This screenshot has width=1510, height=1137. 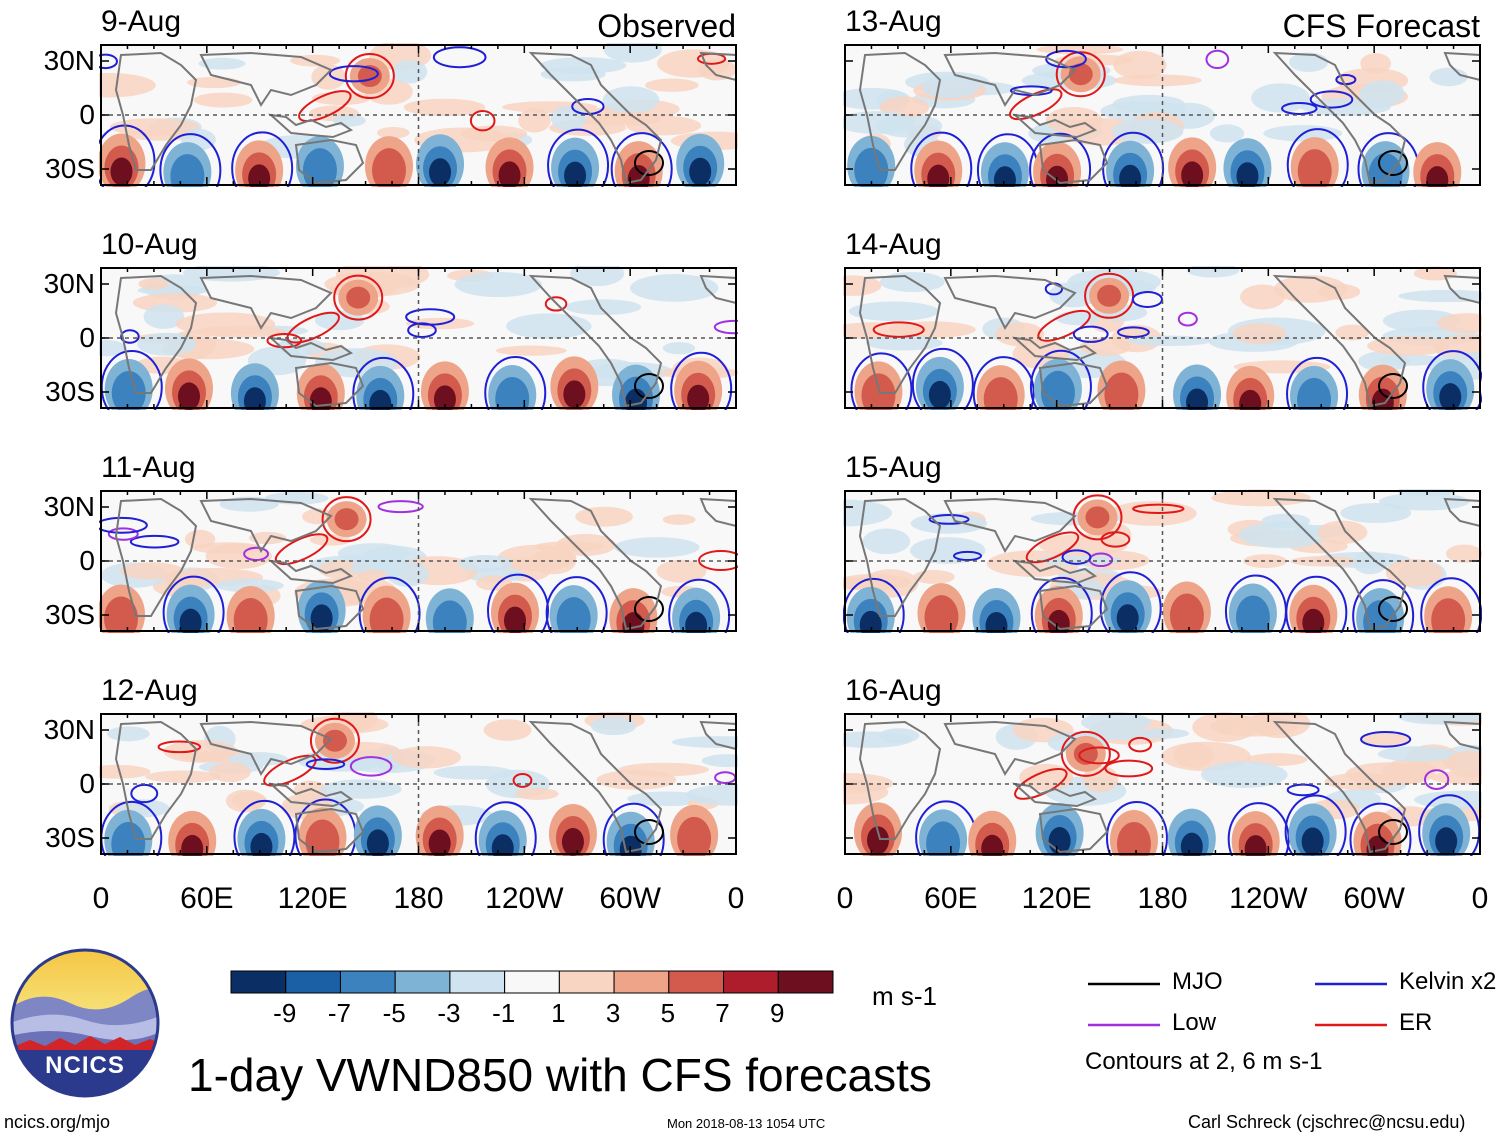 I want to click on contour-note: Contours at 2, 6 m s-1, so click(x=1204, y=1061).